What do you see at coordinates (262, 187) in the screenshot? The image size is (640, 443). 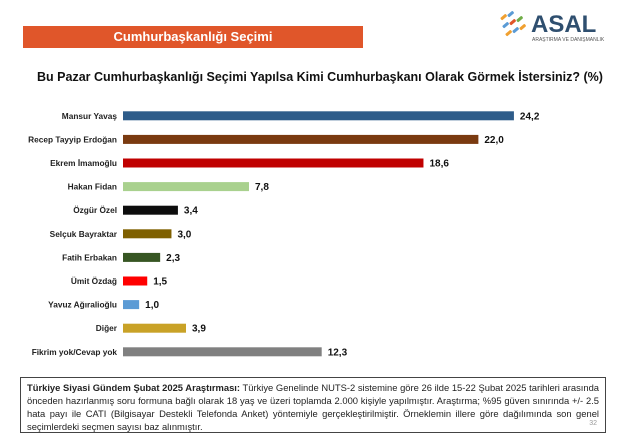 I see `value-label: 7,8` at bounding box center [262, 187].